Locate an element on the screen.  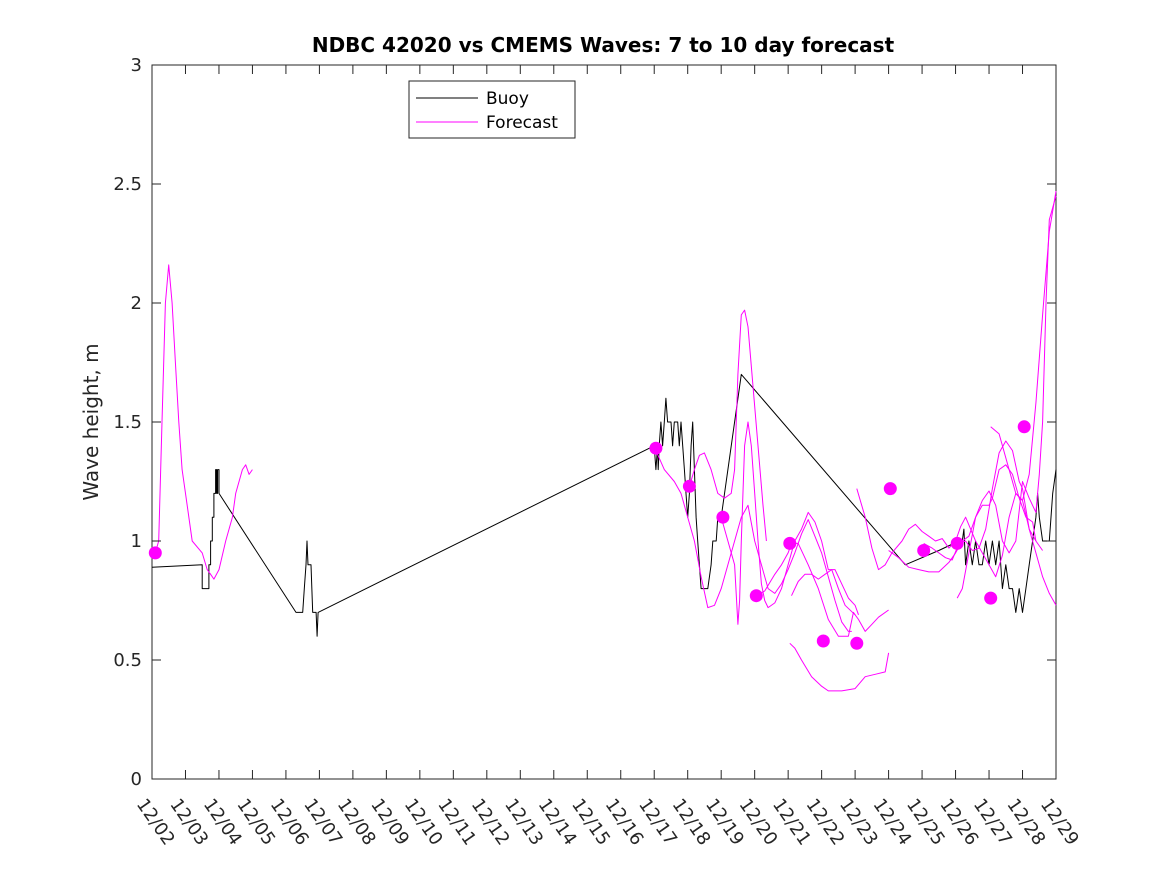
y-tick-label: 0 is located at coordinates (136, 779).